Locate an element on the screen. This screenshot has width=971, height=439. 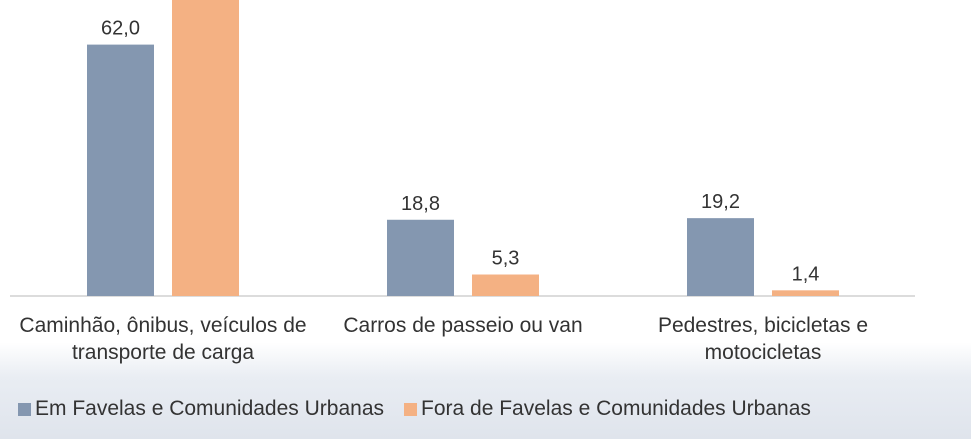
value-label: 1,4 is located at coordinates (806, 274).